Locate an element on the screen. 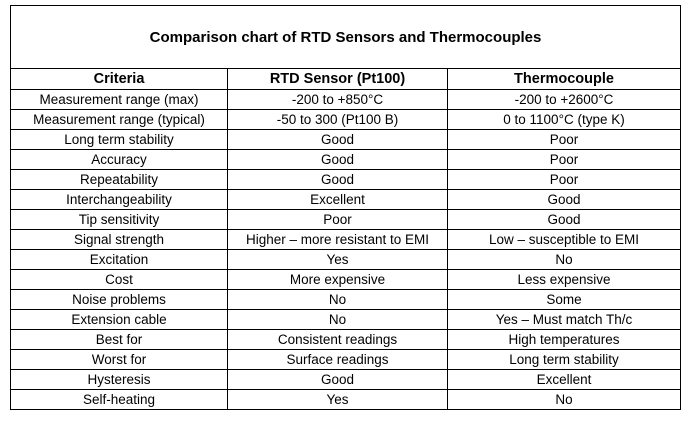 The height and width of the screenshot is (421, 690). value-cell: Consistent readings is located at coordinates (337, 339).